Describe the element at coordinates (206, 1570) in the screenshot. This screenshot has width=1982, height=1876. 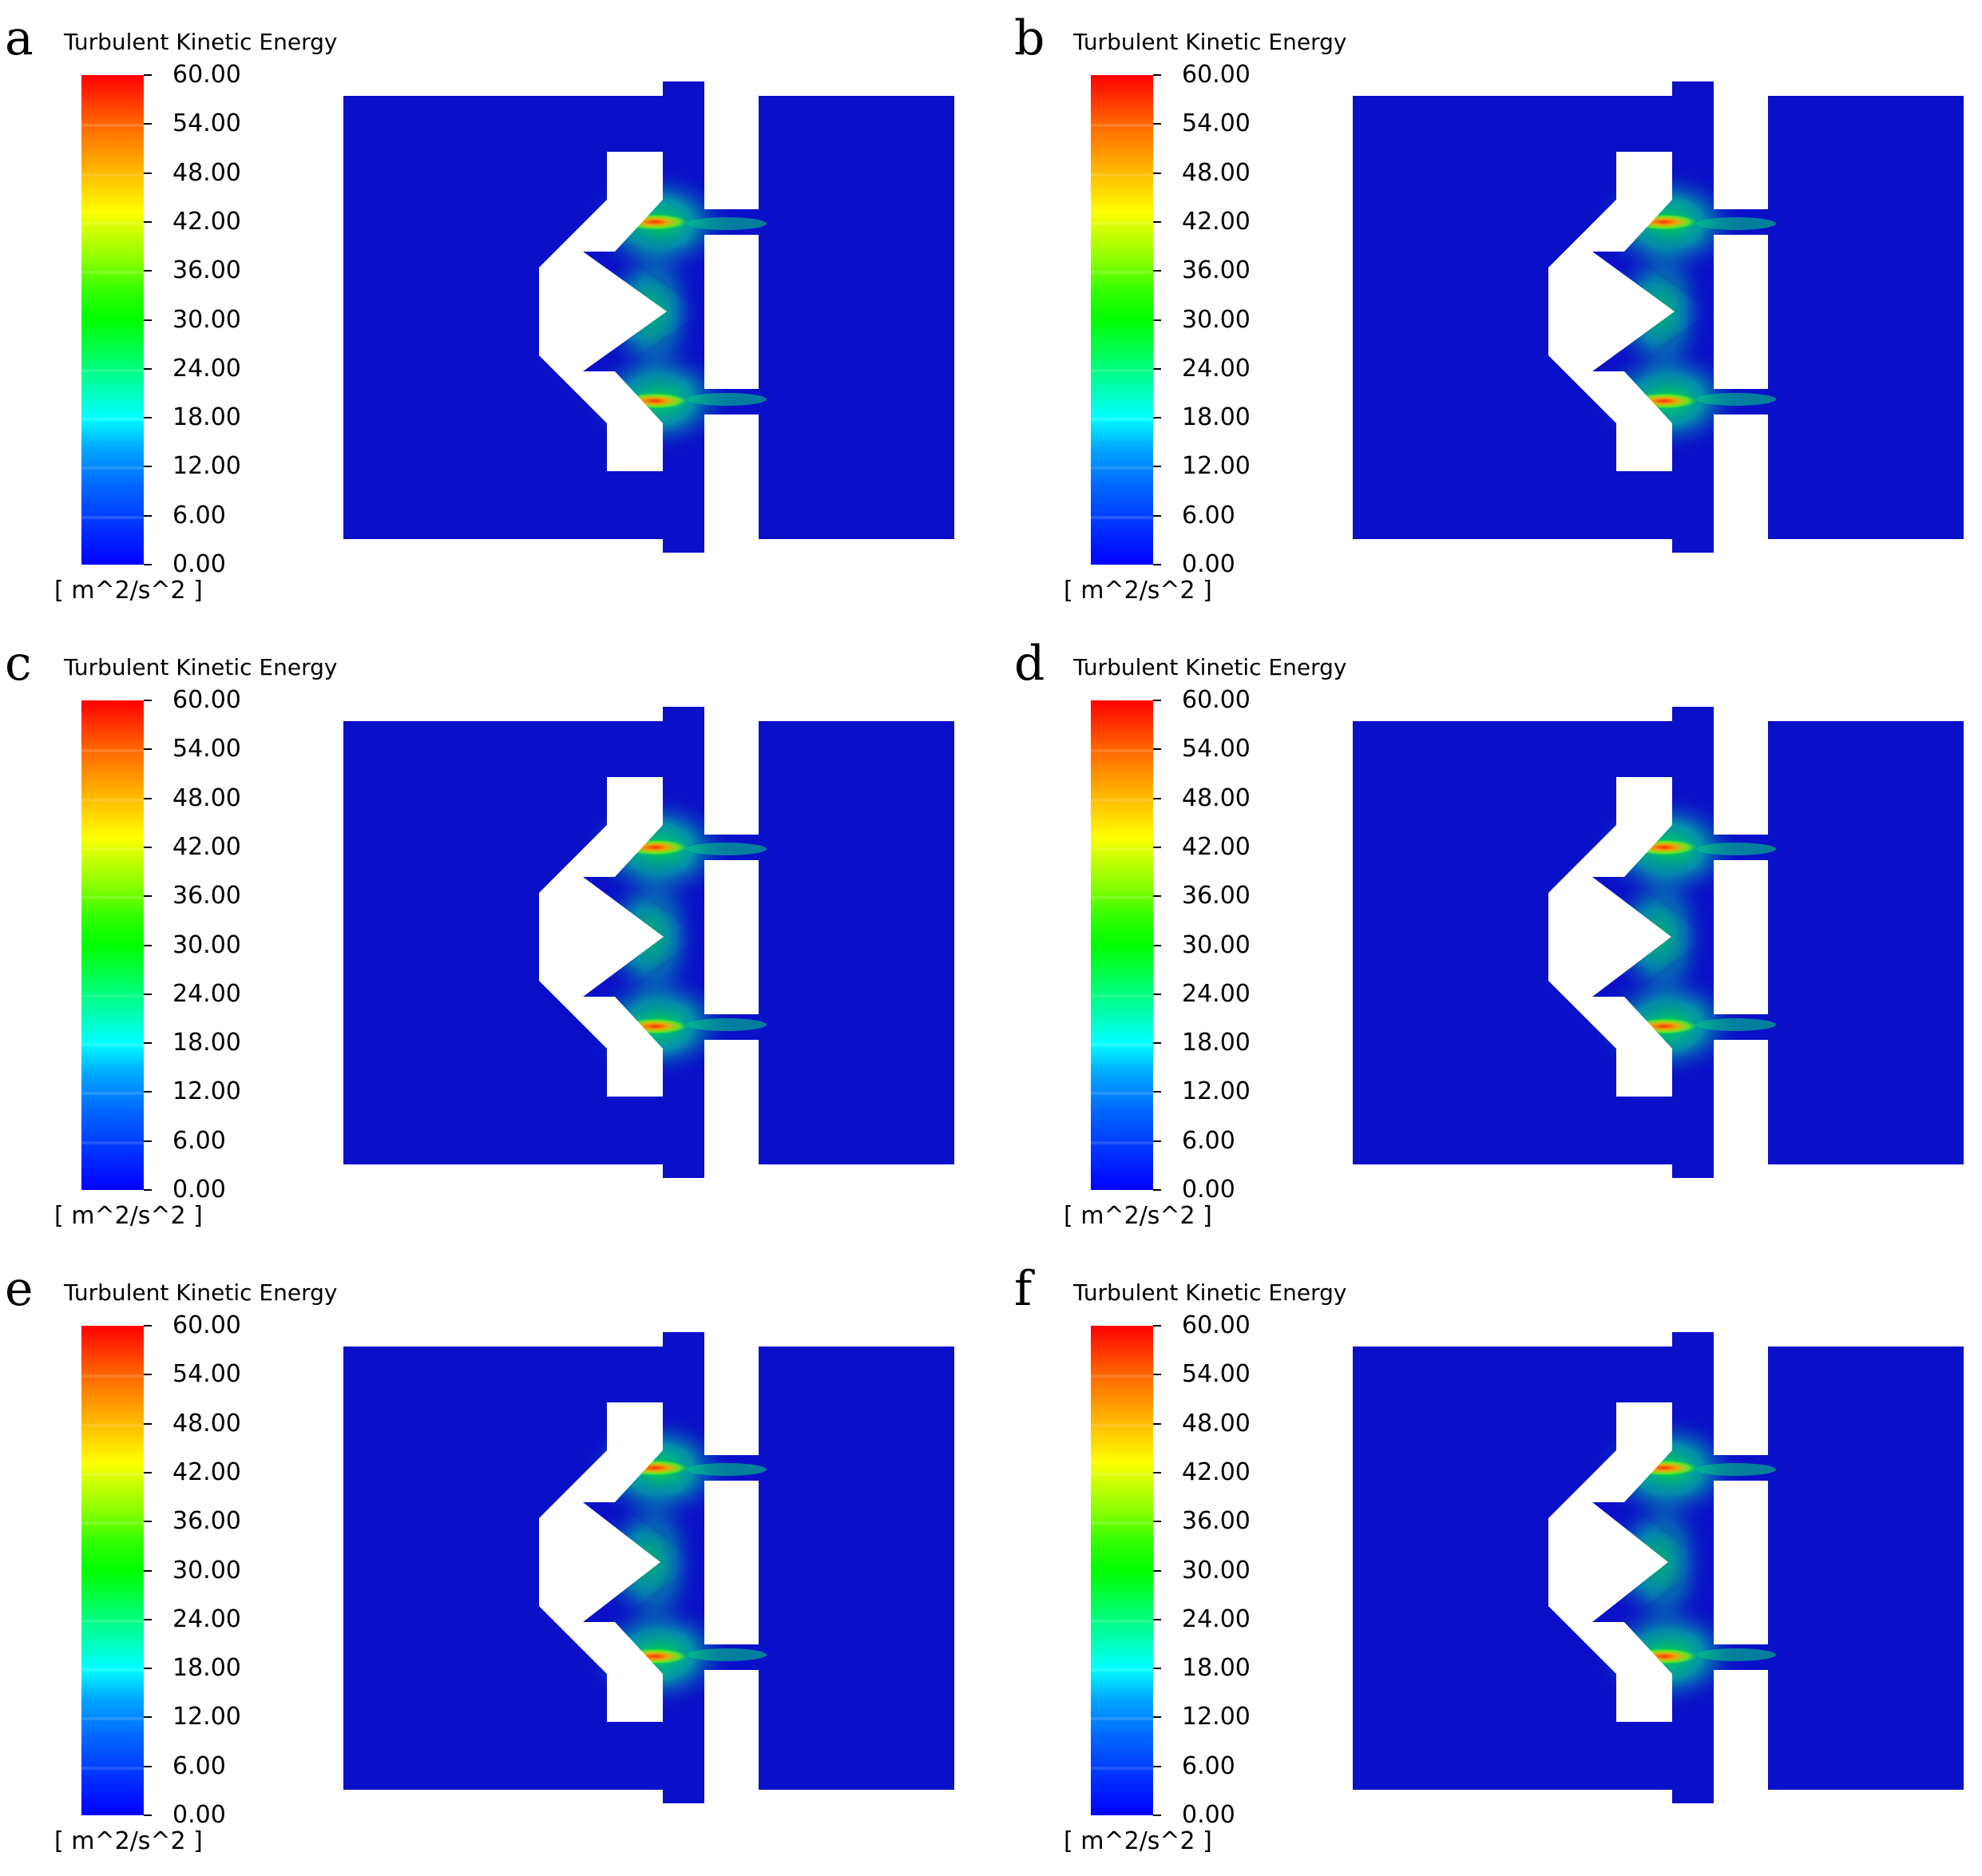
I see `colorbar-tick-label: 30.00` at that location.